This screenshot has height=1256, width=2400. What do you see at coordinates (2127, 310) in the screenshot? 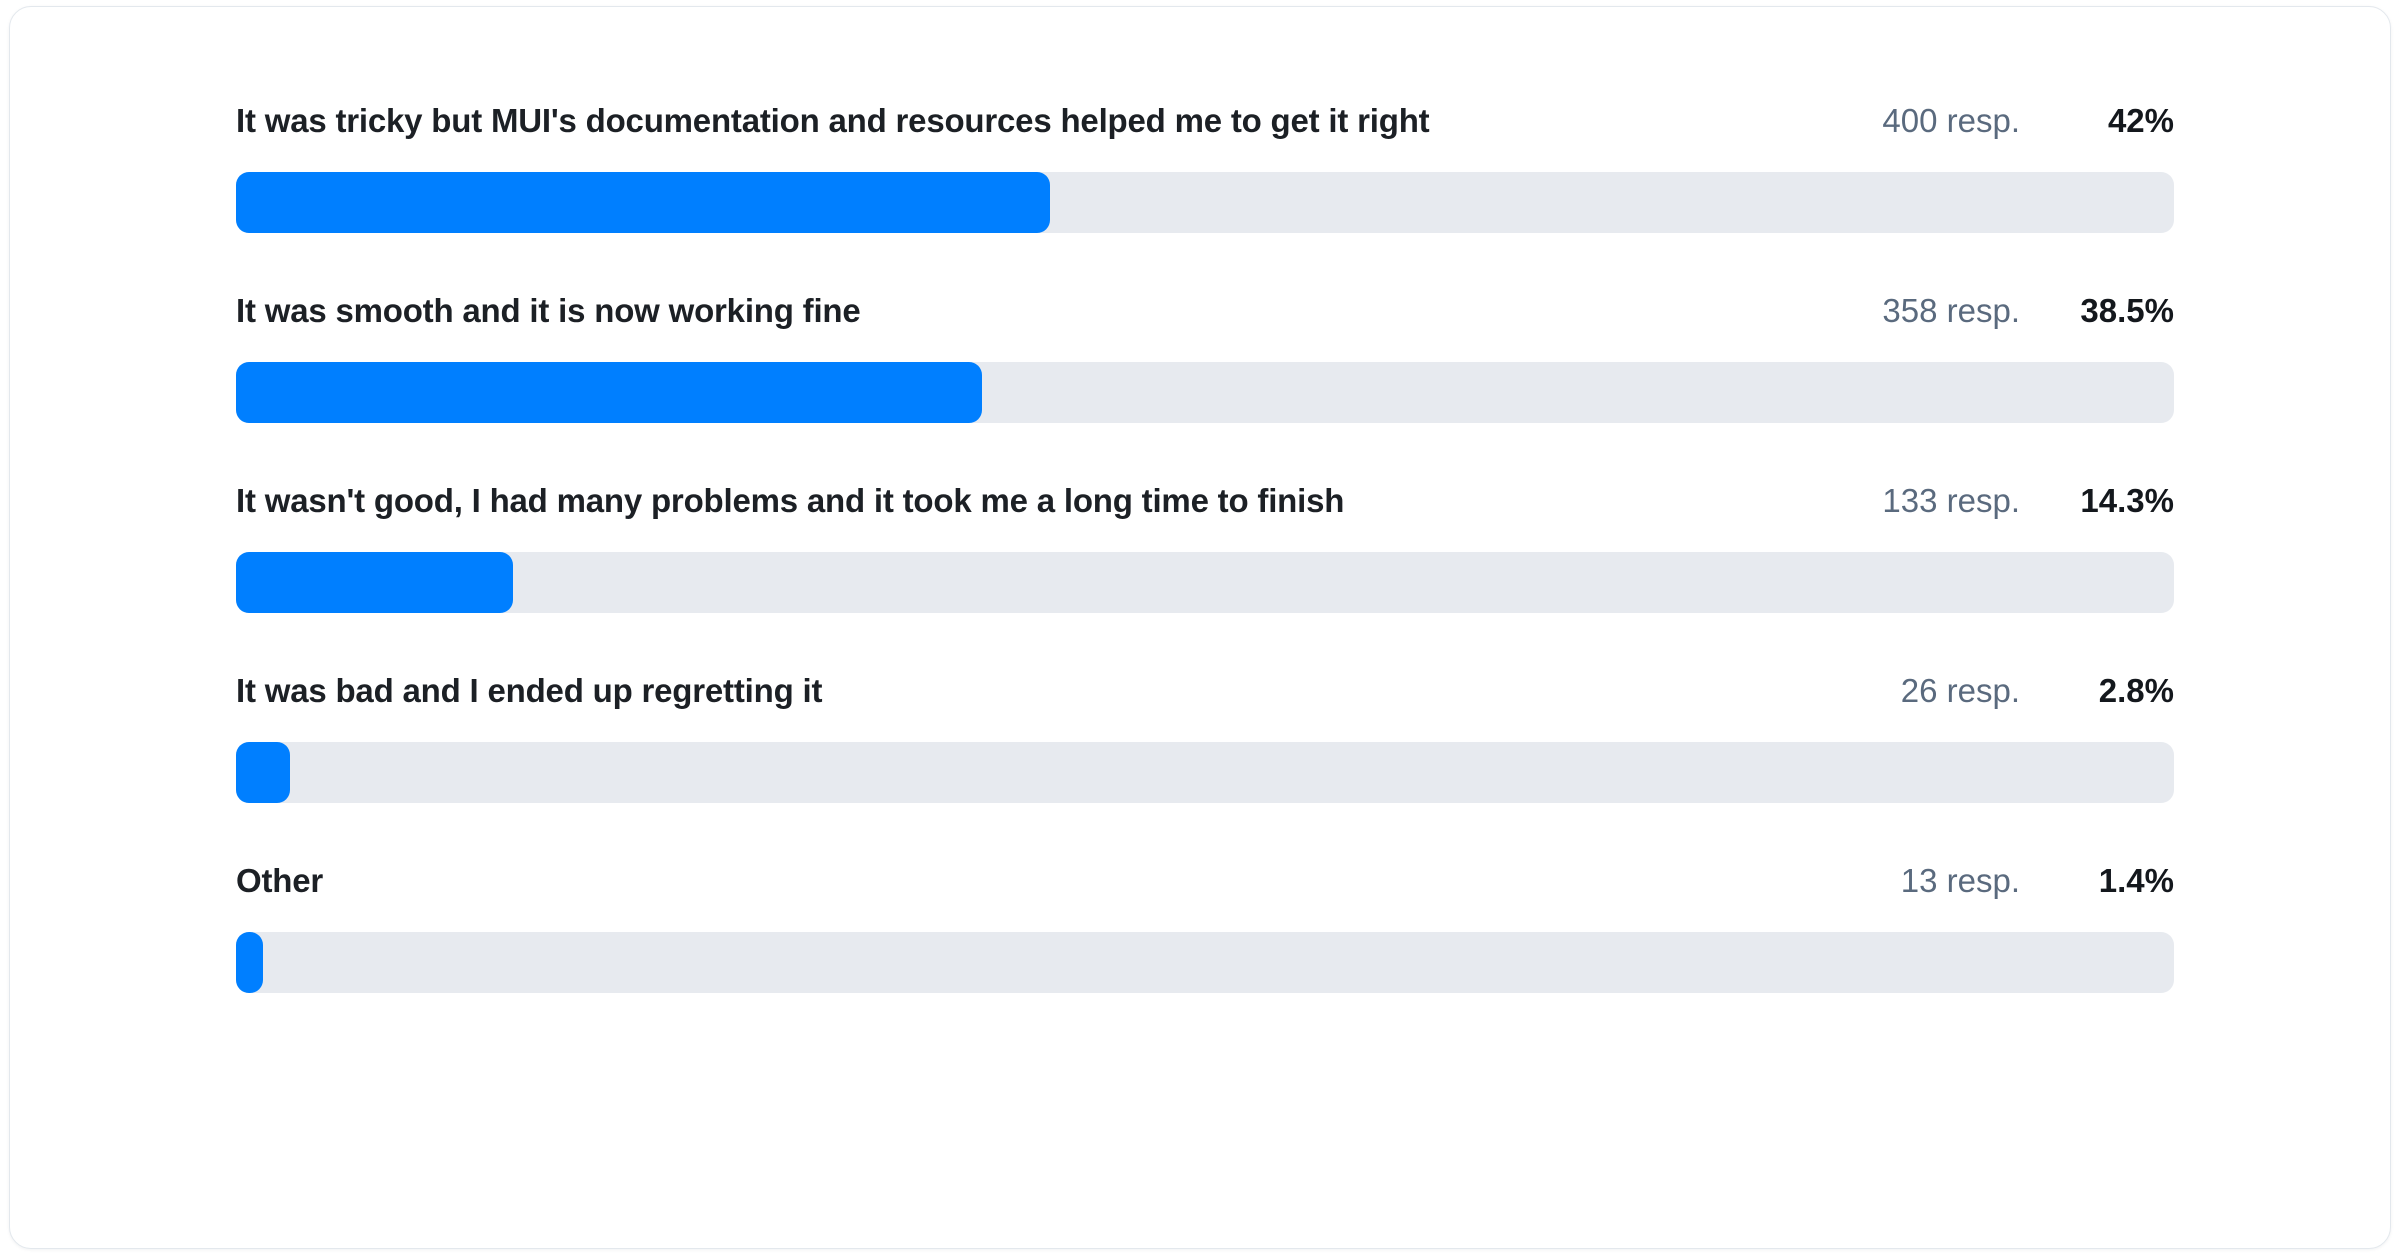
I see `bar-row-percent: 38.5%` at bounding box center [2127, 310].